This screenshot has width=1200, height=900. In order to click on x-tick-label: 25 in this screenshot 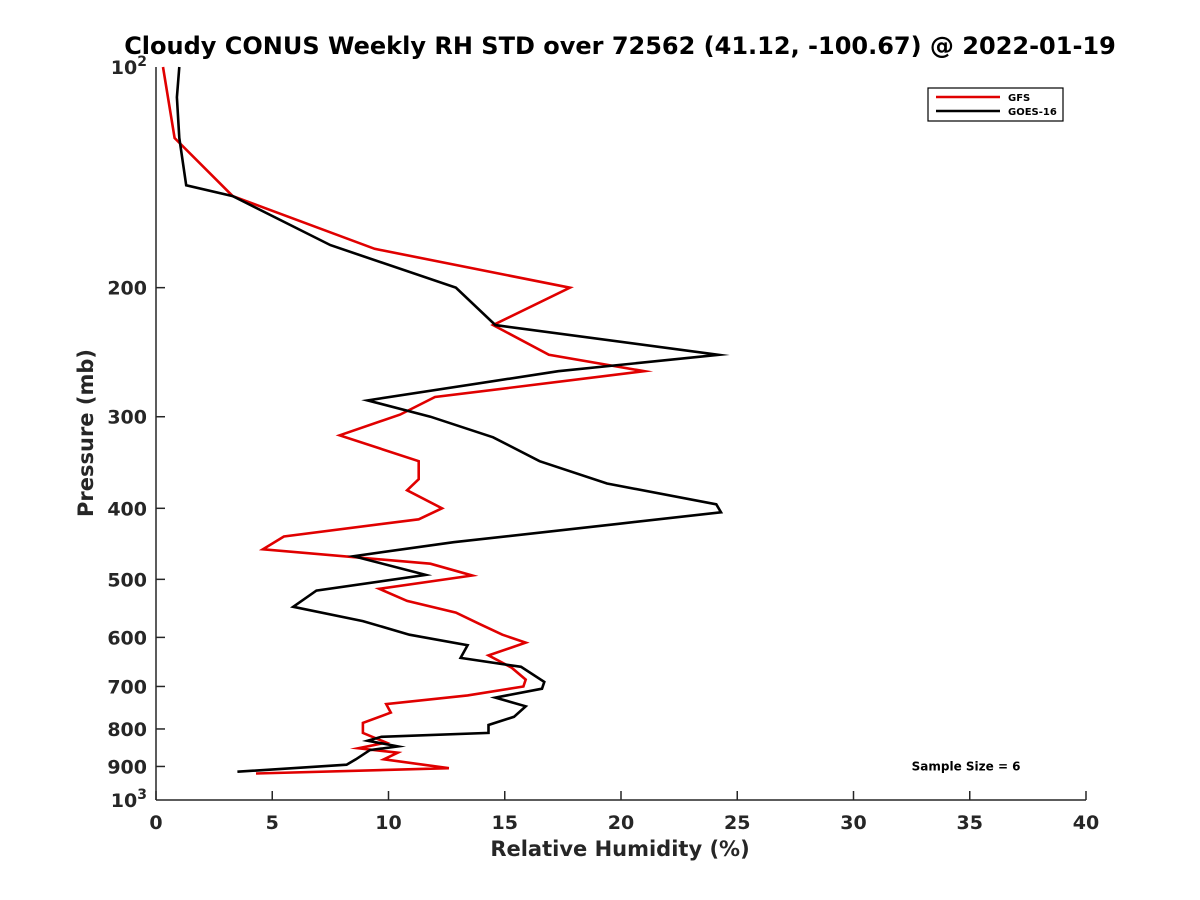, I will do `click(737, 823)`.